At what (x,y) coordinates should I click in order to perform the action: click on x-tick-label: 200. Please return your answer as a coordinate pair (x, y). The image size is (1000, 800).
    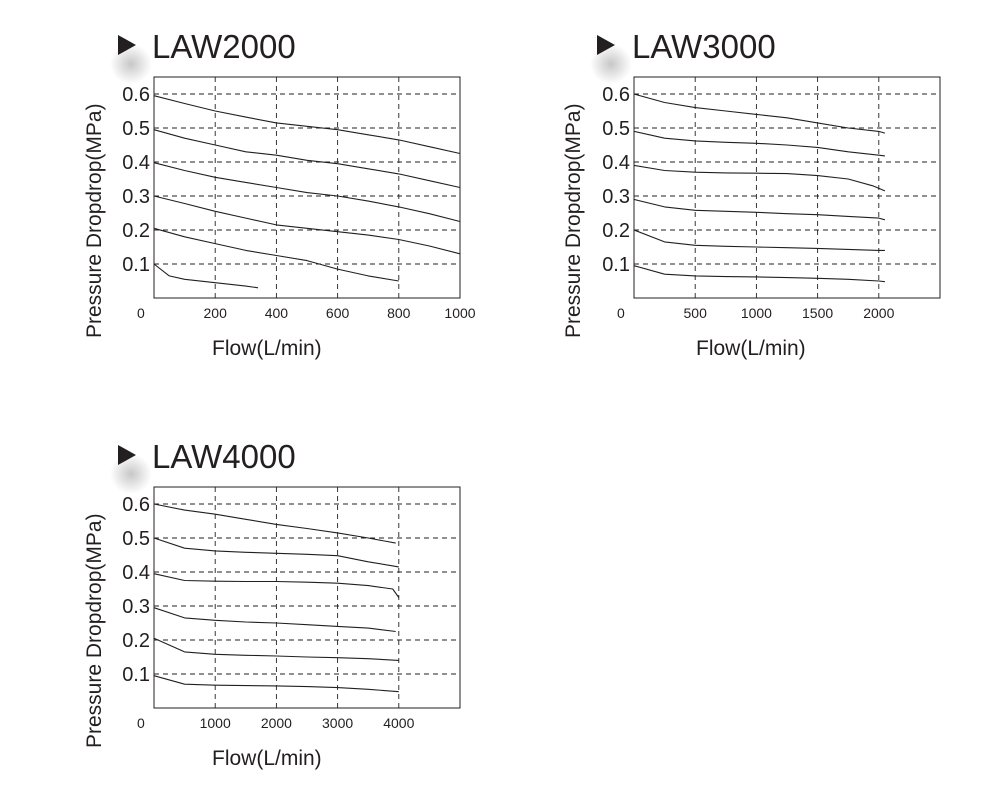
    Looking at the image, I should click on (216, 313).